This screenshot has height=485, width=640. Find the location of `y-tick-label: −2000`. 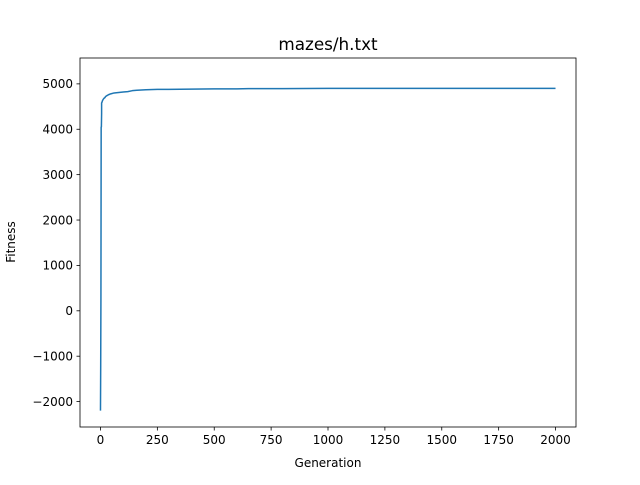

y-tick-label: −2000 is located at coordinates (52, 402).